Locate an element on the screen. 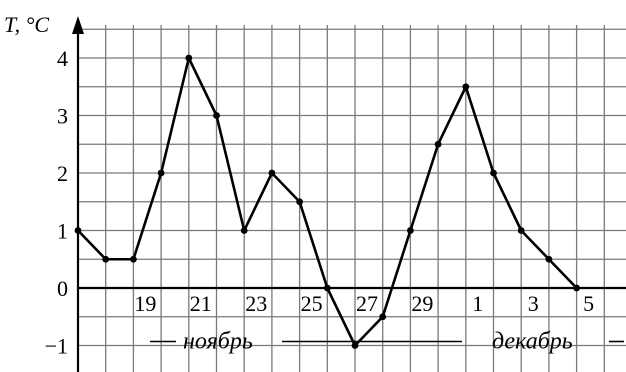 Image resolution: width=626 pixels, height=372 pixels. x-tick-label: 3 is located at coordinates (533, 303).